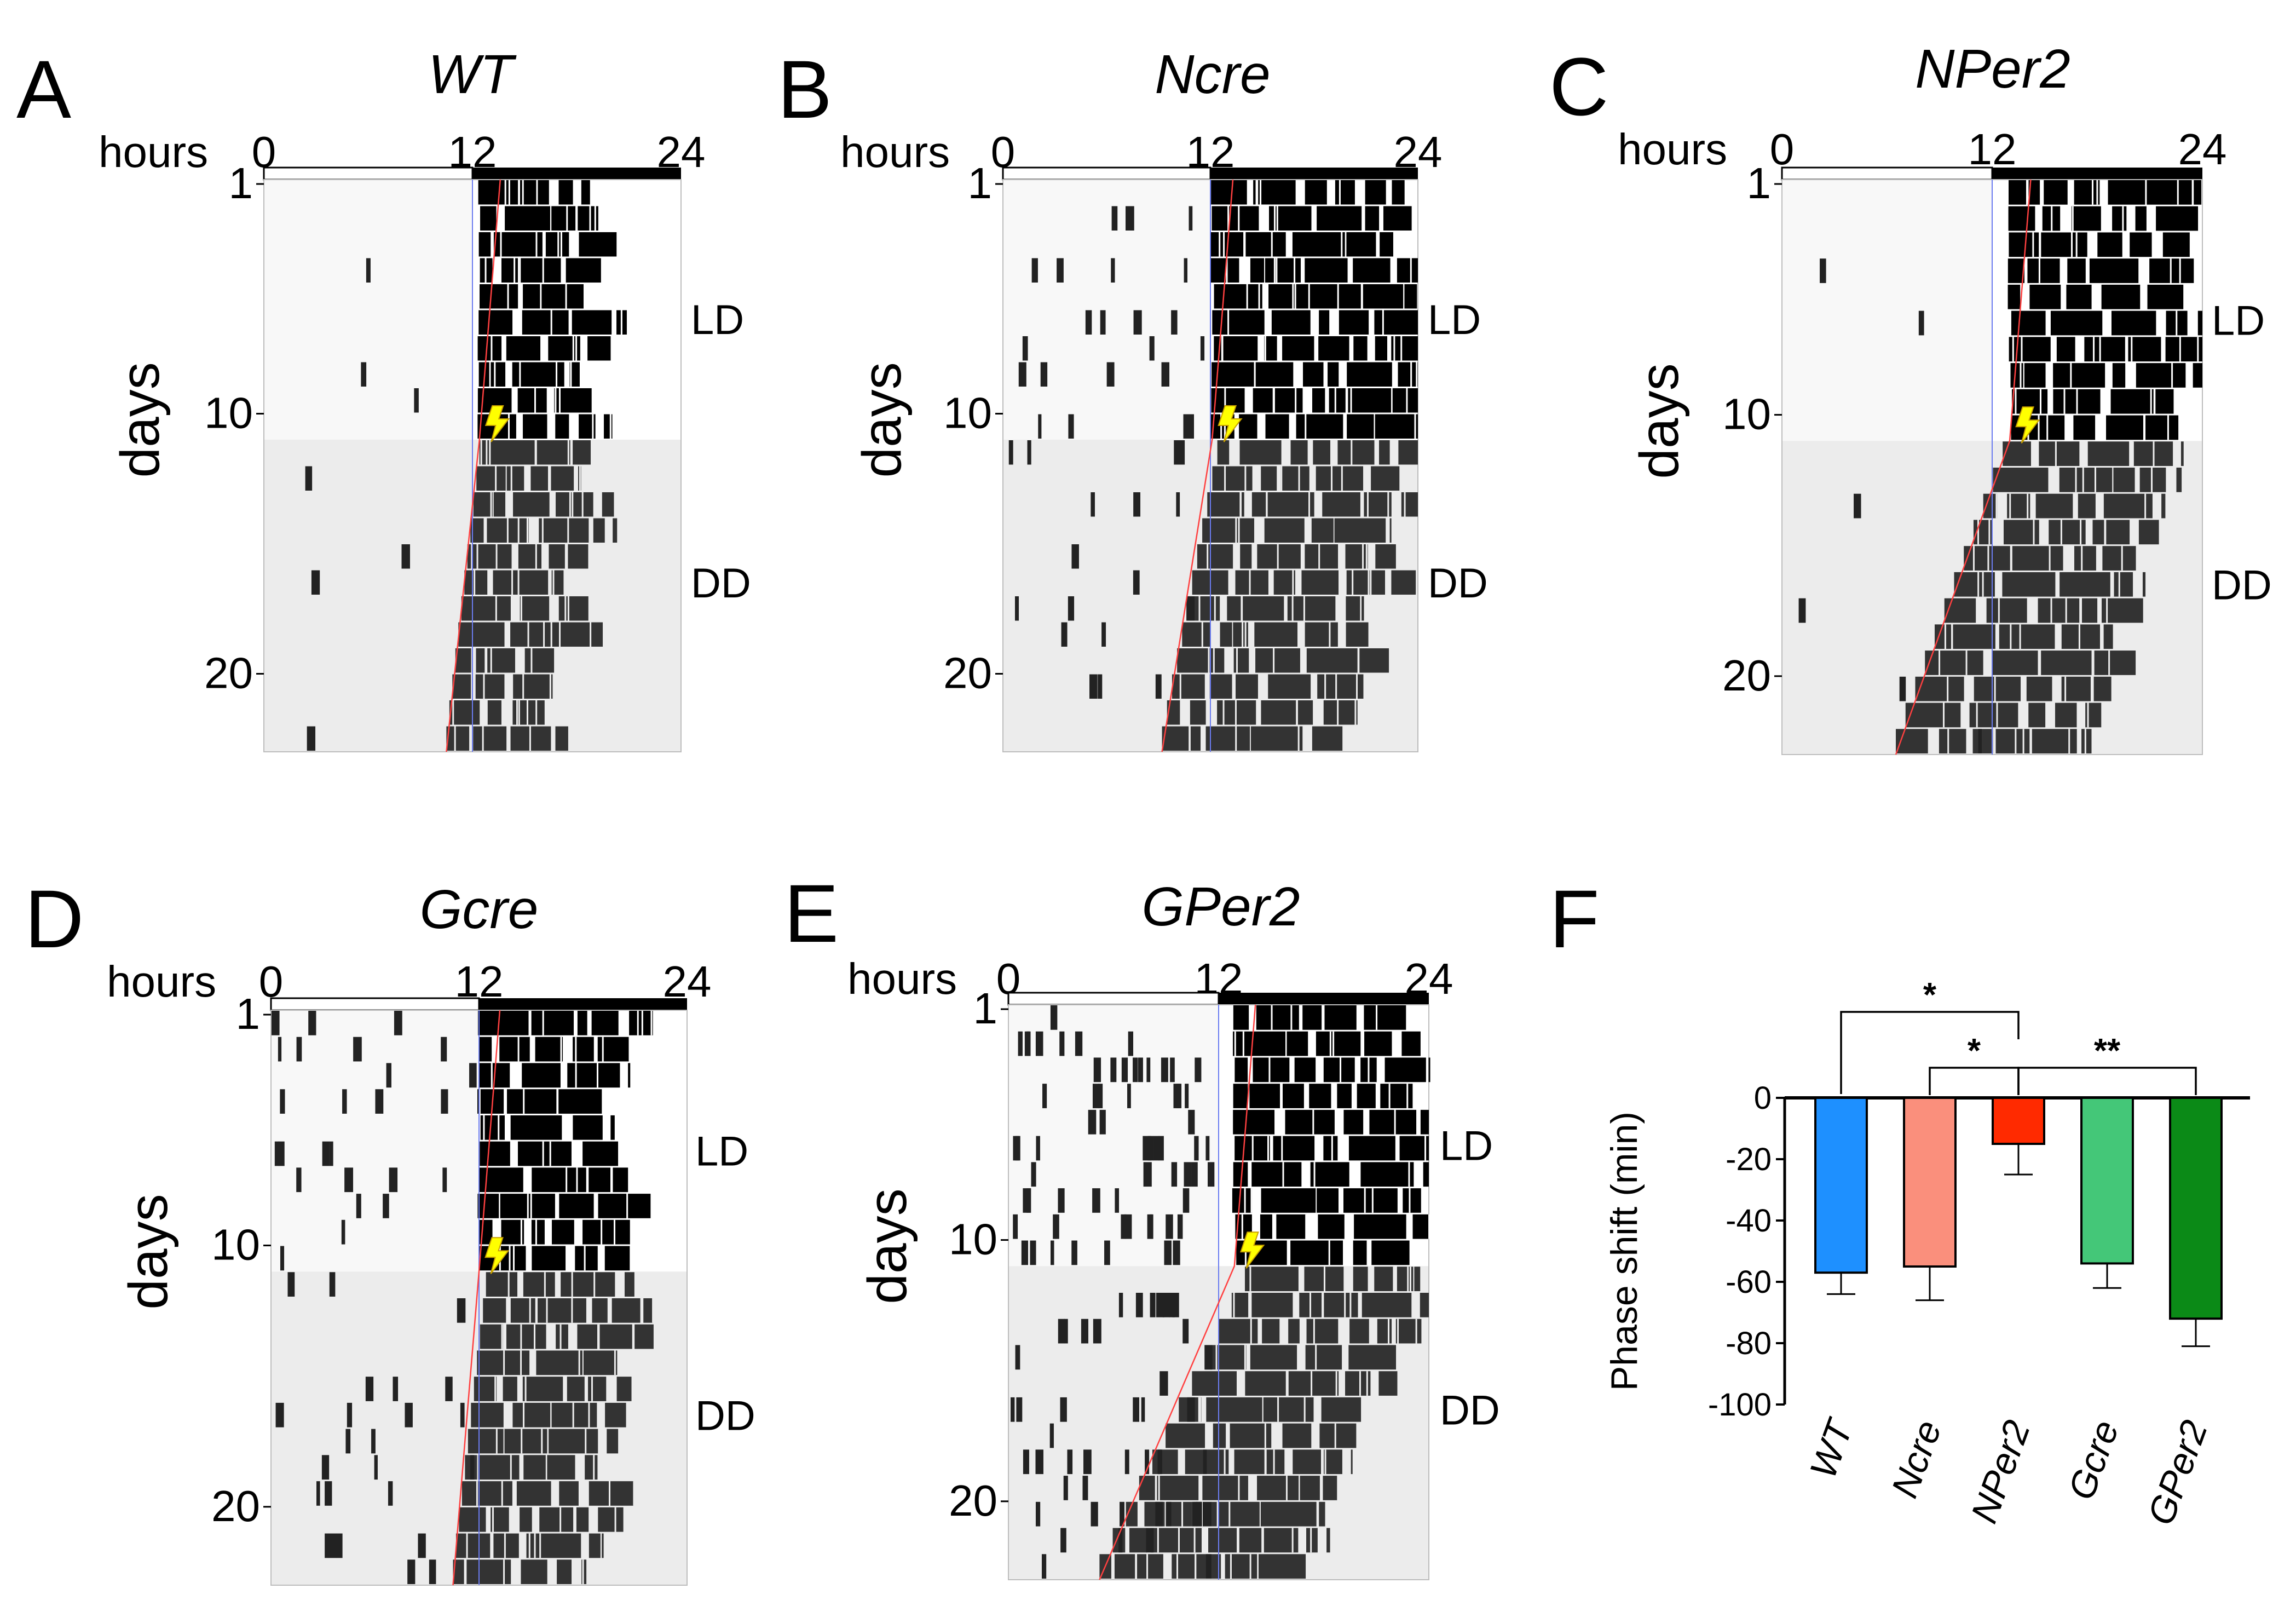 This screenshot has width=2296, height=1606. What do you see at coordinates (1759, 183) in the screenshot?
I see `day-tick-label: 1` at bounding box center [1759, 183].